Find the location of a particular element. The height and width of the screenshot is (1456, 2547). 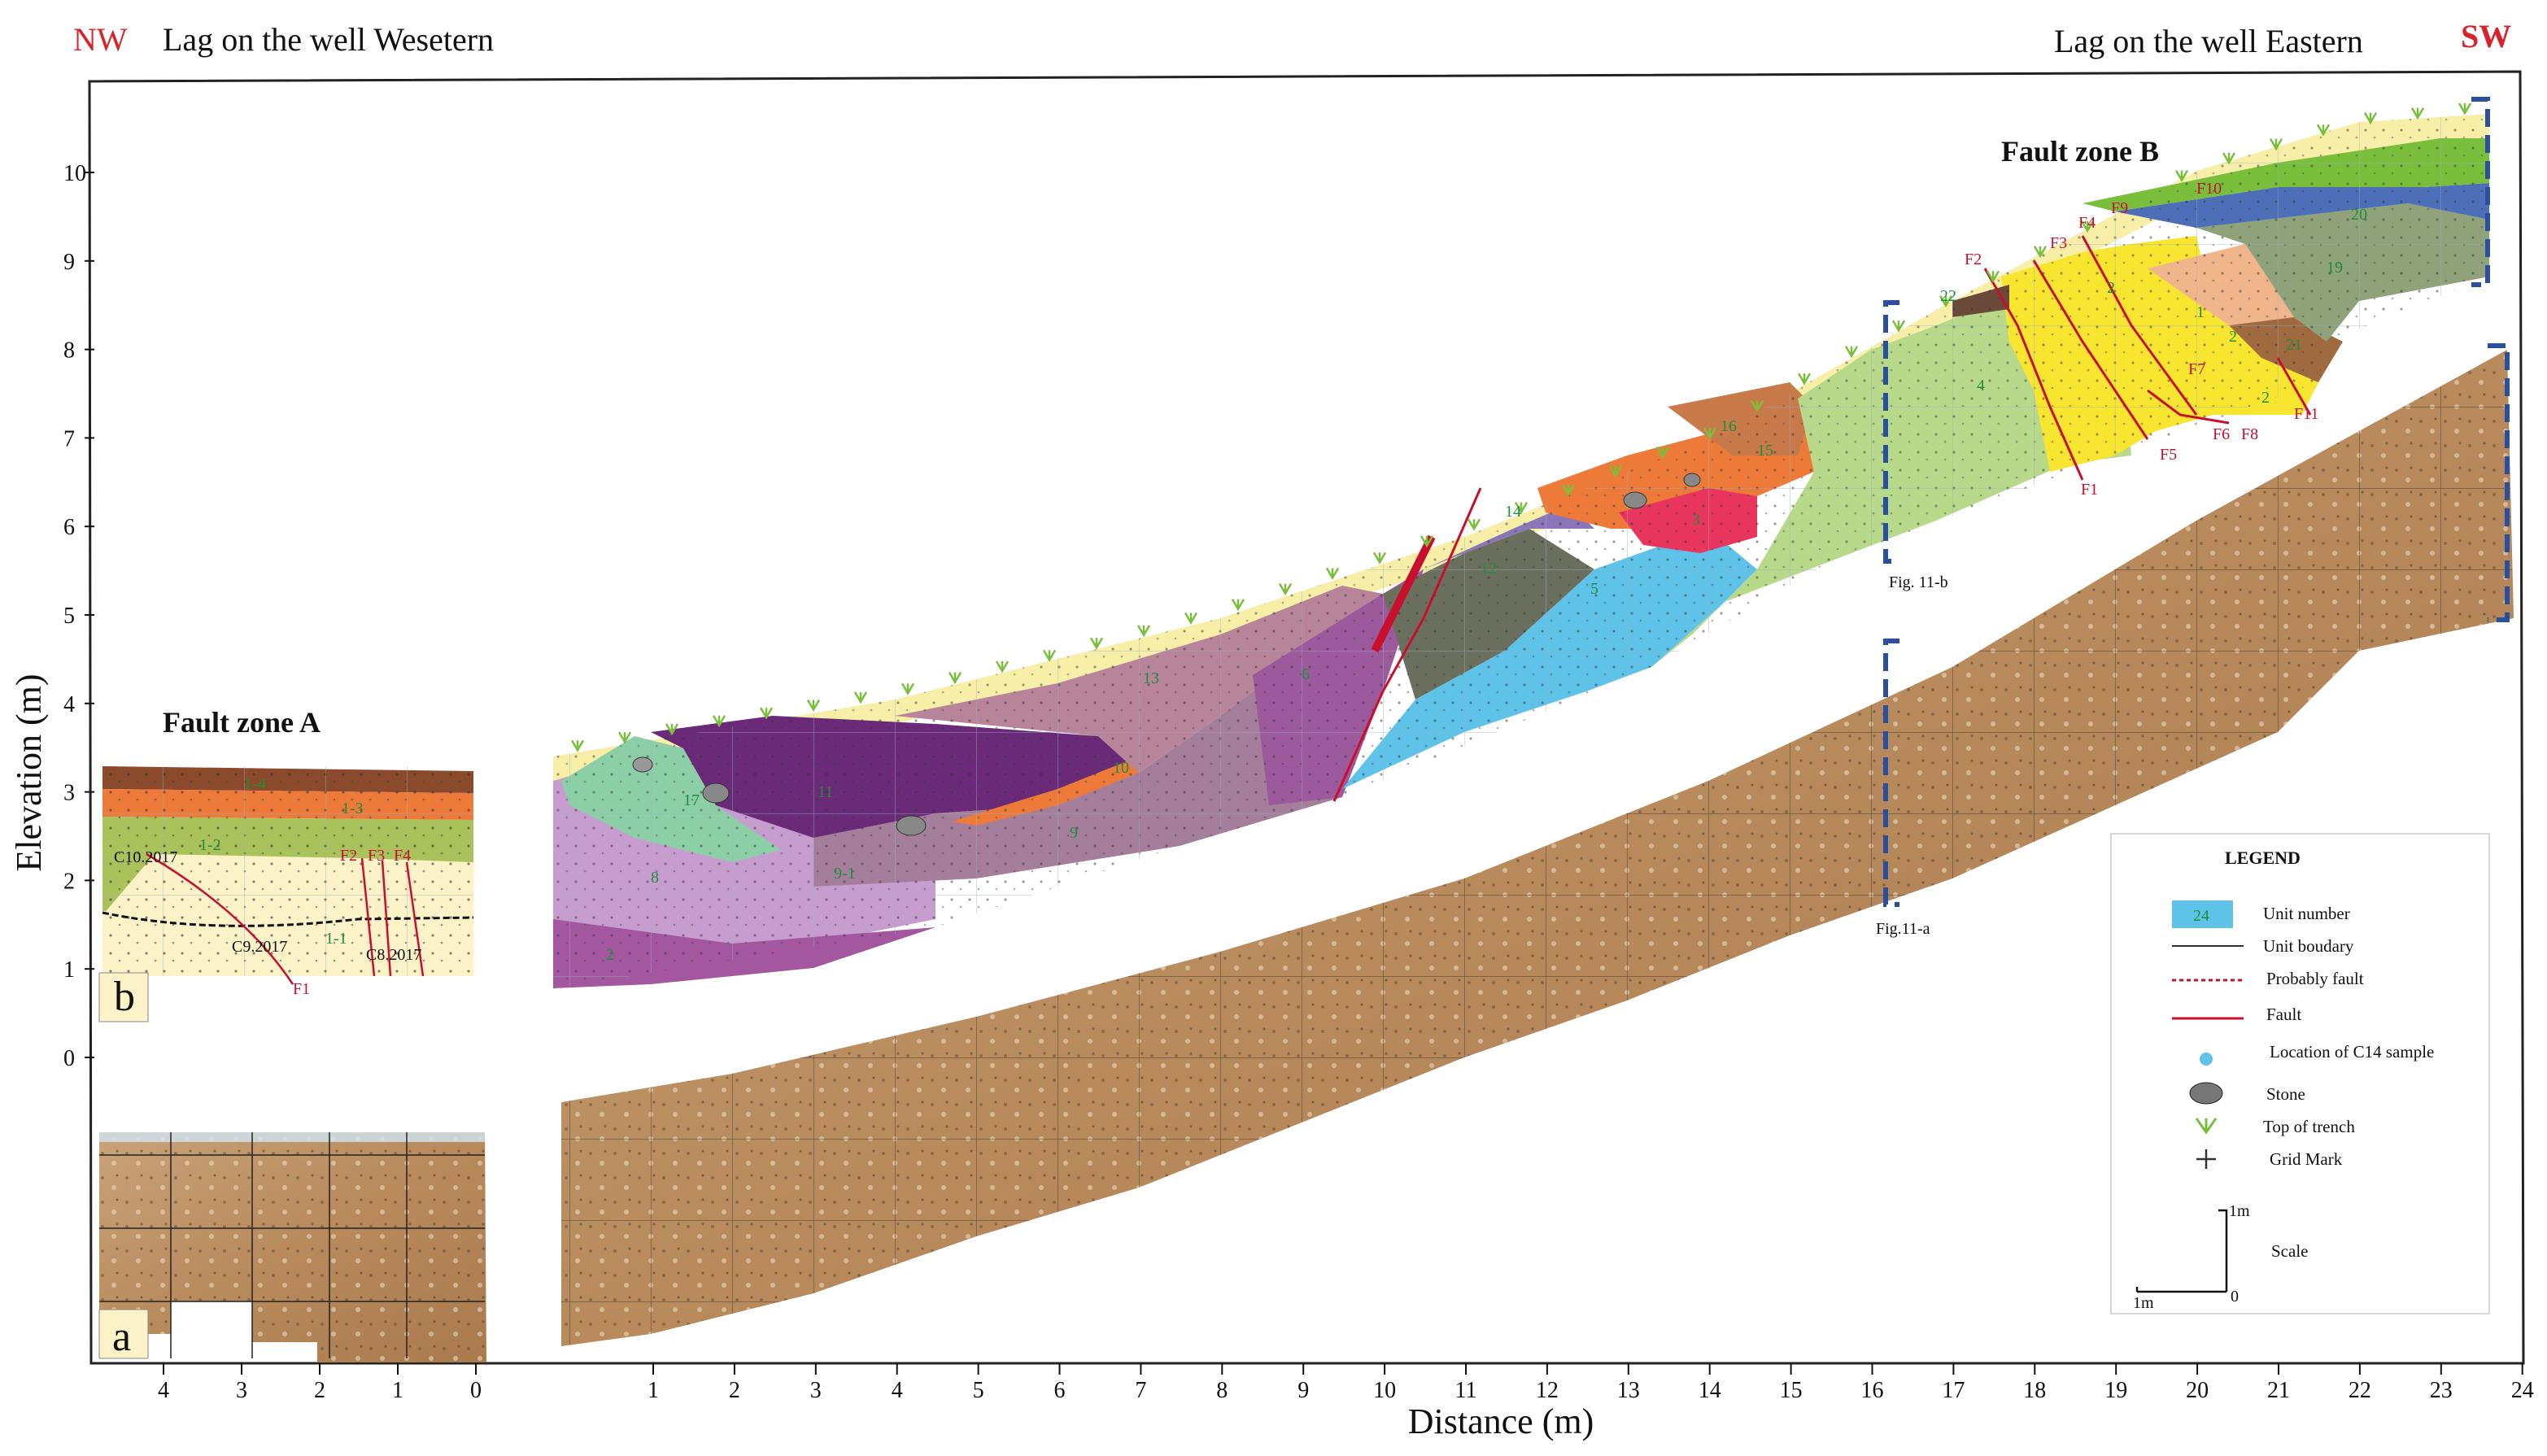

x-tick-label: 2 is located at coordinates (319, 1391).